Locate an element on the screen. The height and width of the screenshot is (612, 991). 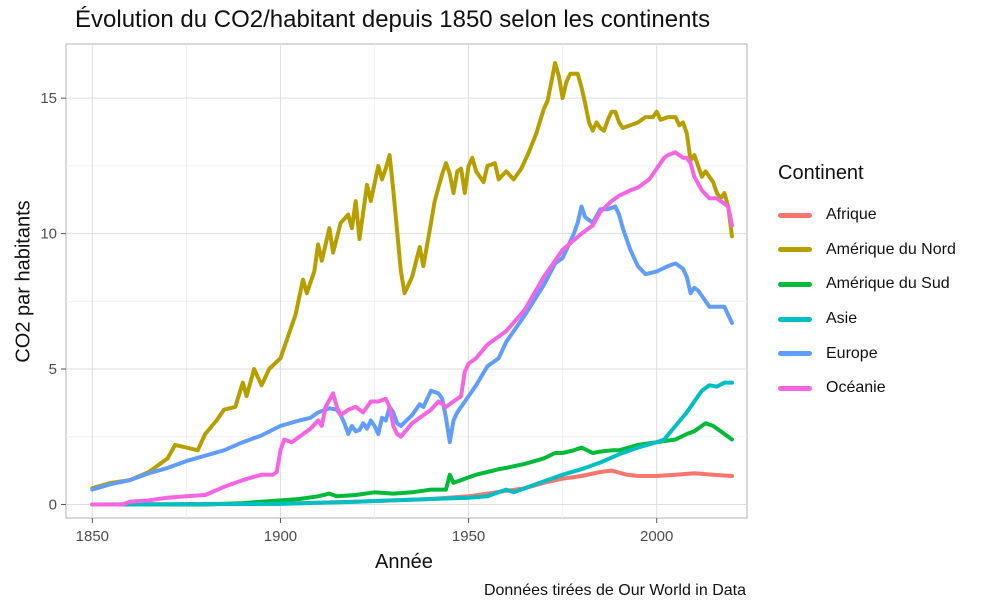
legend-key-amerique-du-sud is located at coordinates (795, 284).